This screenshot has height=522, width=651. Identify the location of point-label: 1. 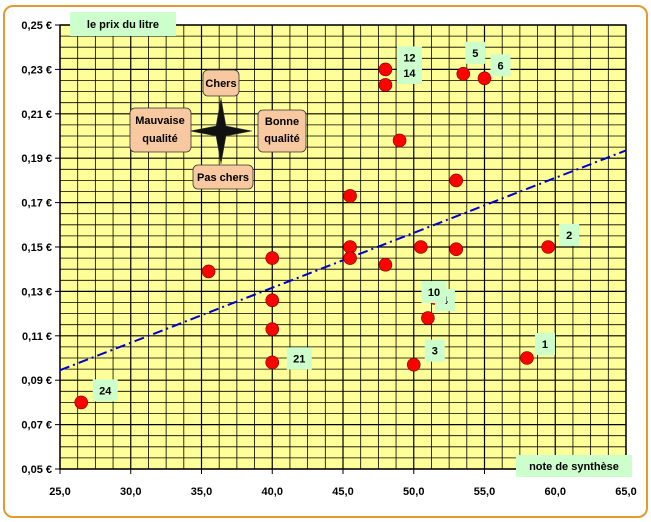
(545, 345).